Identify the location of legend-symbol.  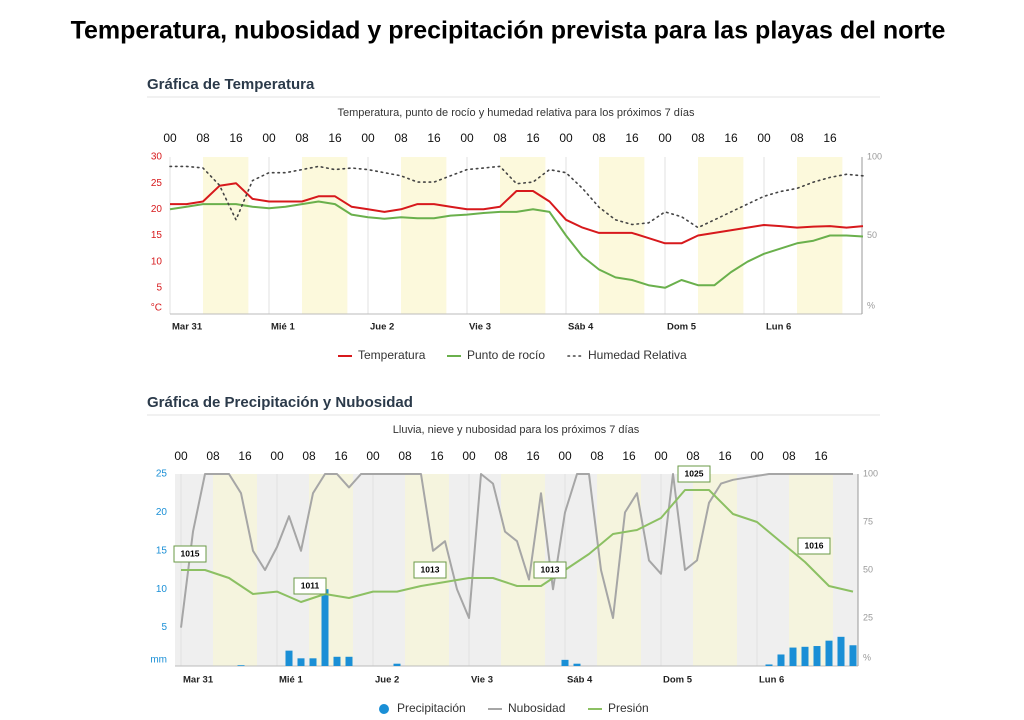
(384, 709).